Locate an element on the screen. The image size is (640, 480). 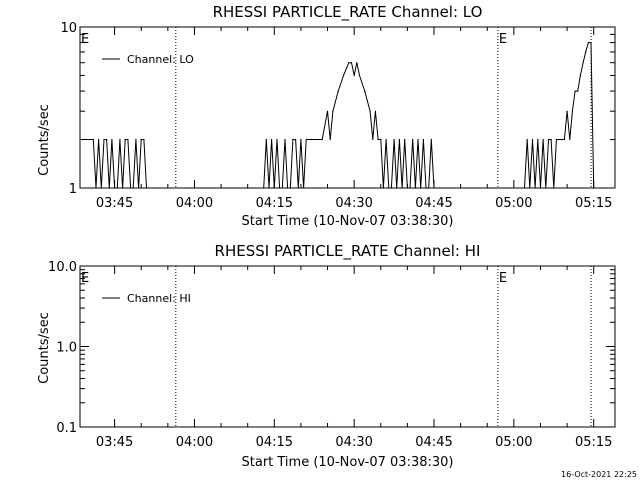
y-axis-label: Counts/sec is located at coordinates (44, 140).